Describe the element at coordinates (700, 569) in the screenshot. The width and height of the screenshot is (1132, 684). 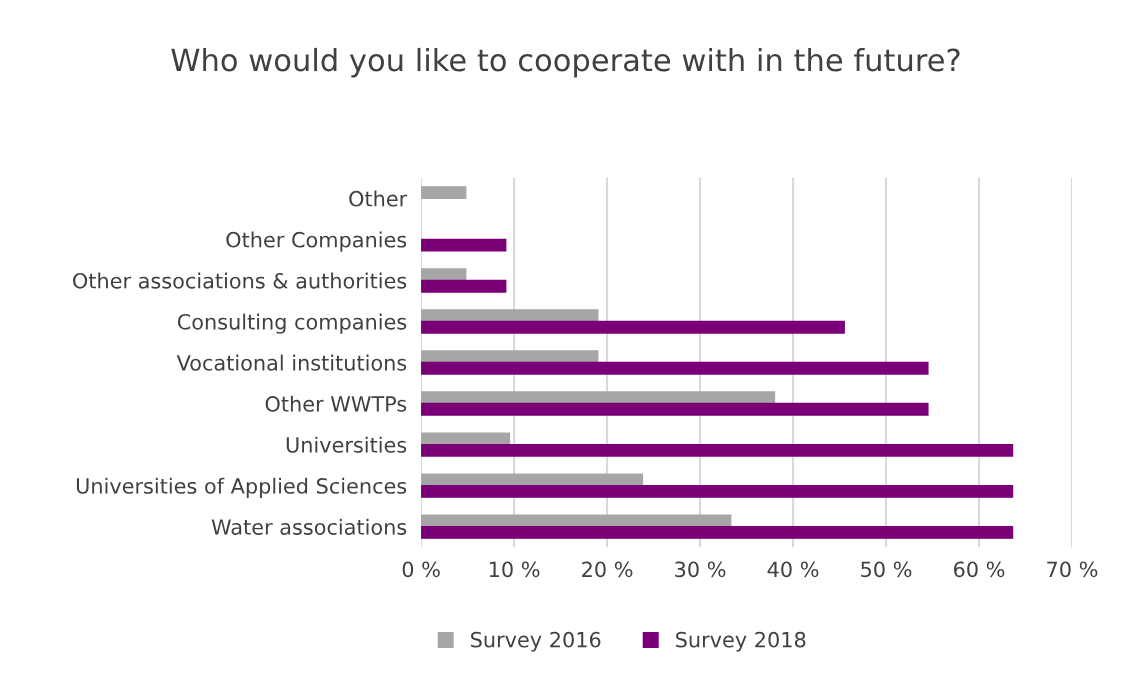
I see `x-tick-label: 30 %` at that location.